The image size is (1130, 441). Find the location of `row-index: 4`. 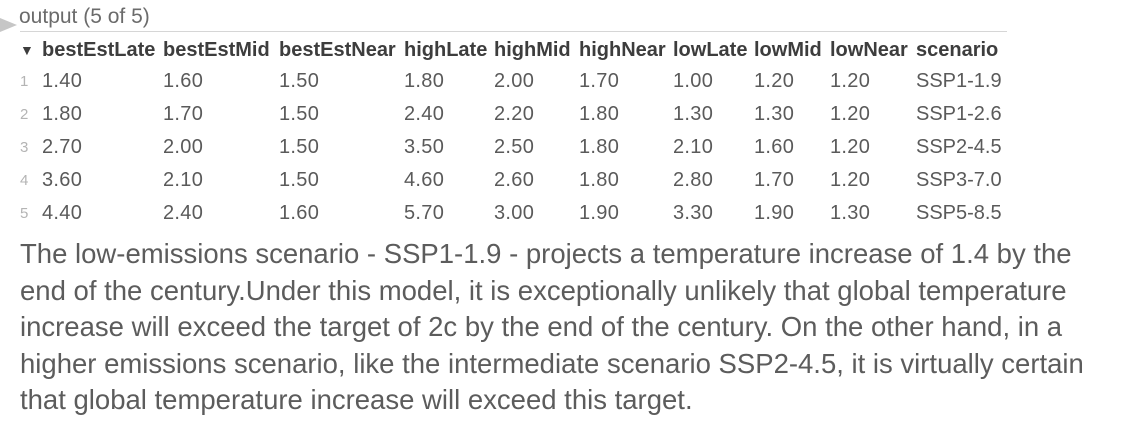

row-index: 4 is located at coordinates (24, 180).